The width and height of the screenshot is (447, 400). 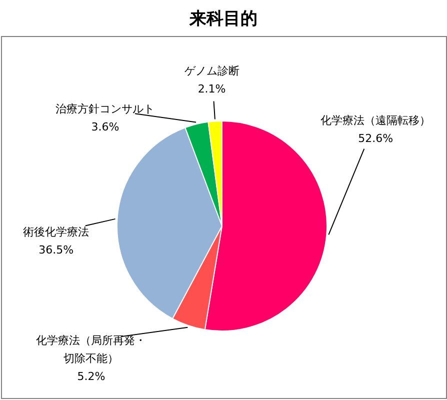 I want to click on data-label: 2.1%, so click(x=212, y=89).